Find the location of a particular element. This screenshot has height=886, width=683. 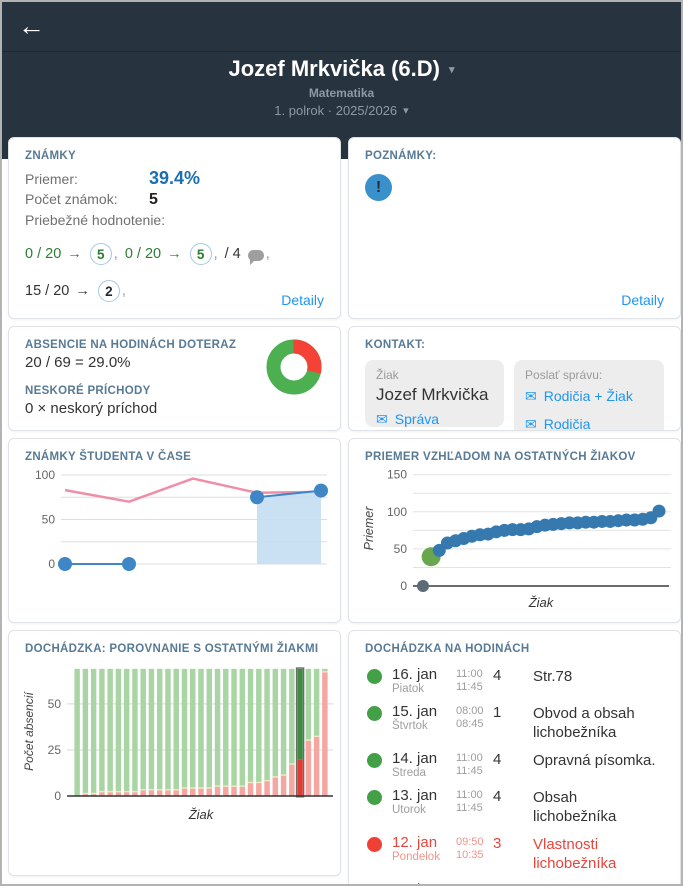

term-selector: 1. polrok · 2025/2026 ▾ is located at coordinates (341, 110).